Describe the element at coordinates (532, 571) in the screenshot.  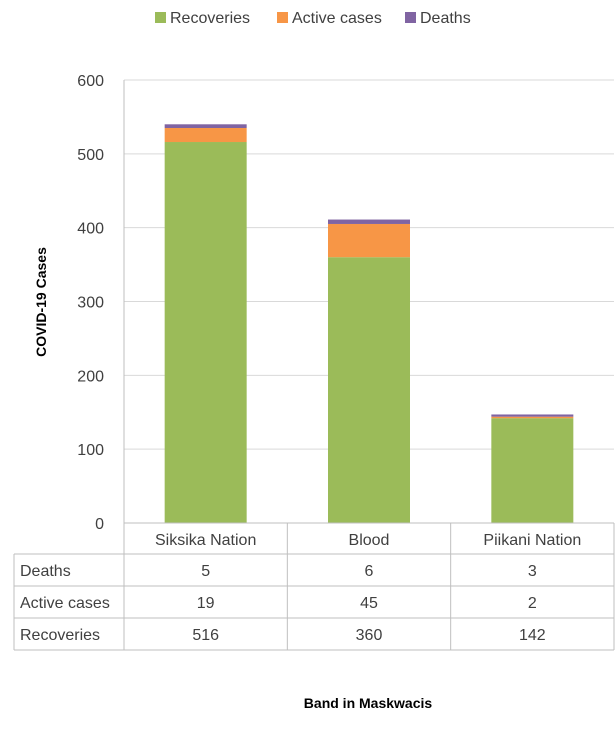
I see `table-cell-deaths-2: 3` at that location.